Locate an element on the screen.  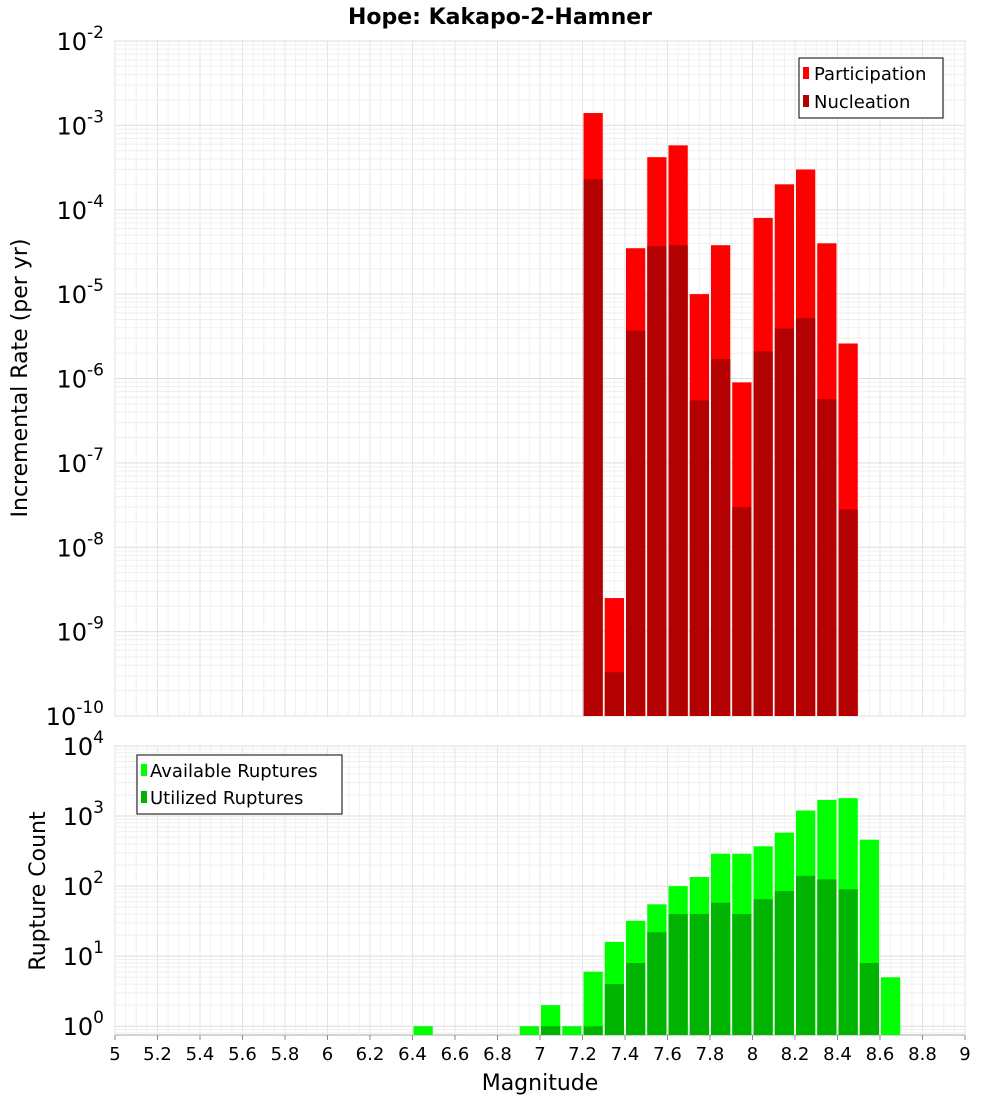
bottom-y-tick-label: 10⁰ is located at coordinates (83, 1024).